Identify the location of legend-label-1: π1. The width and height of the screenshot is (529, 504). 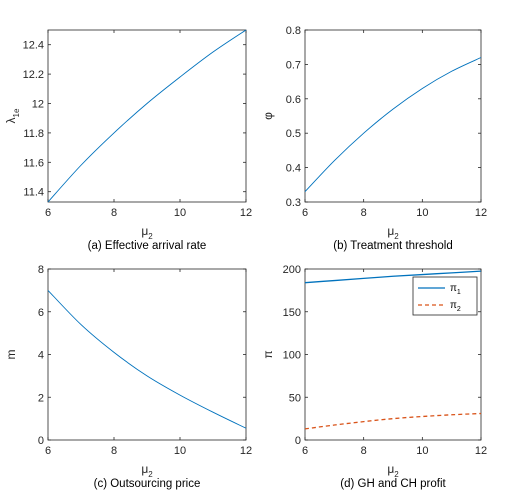
(455, 289).